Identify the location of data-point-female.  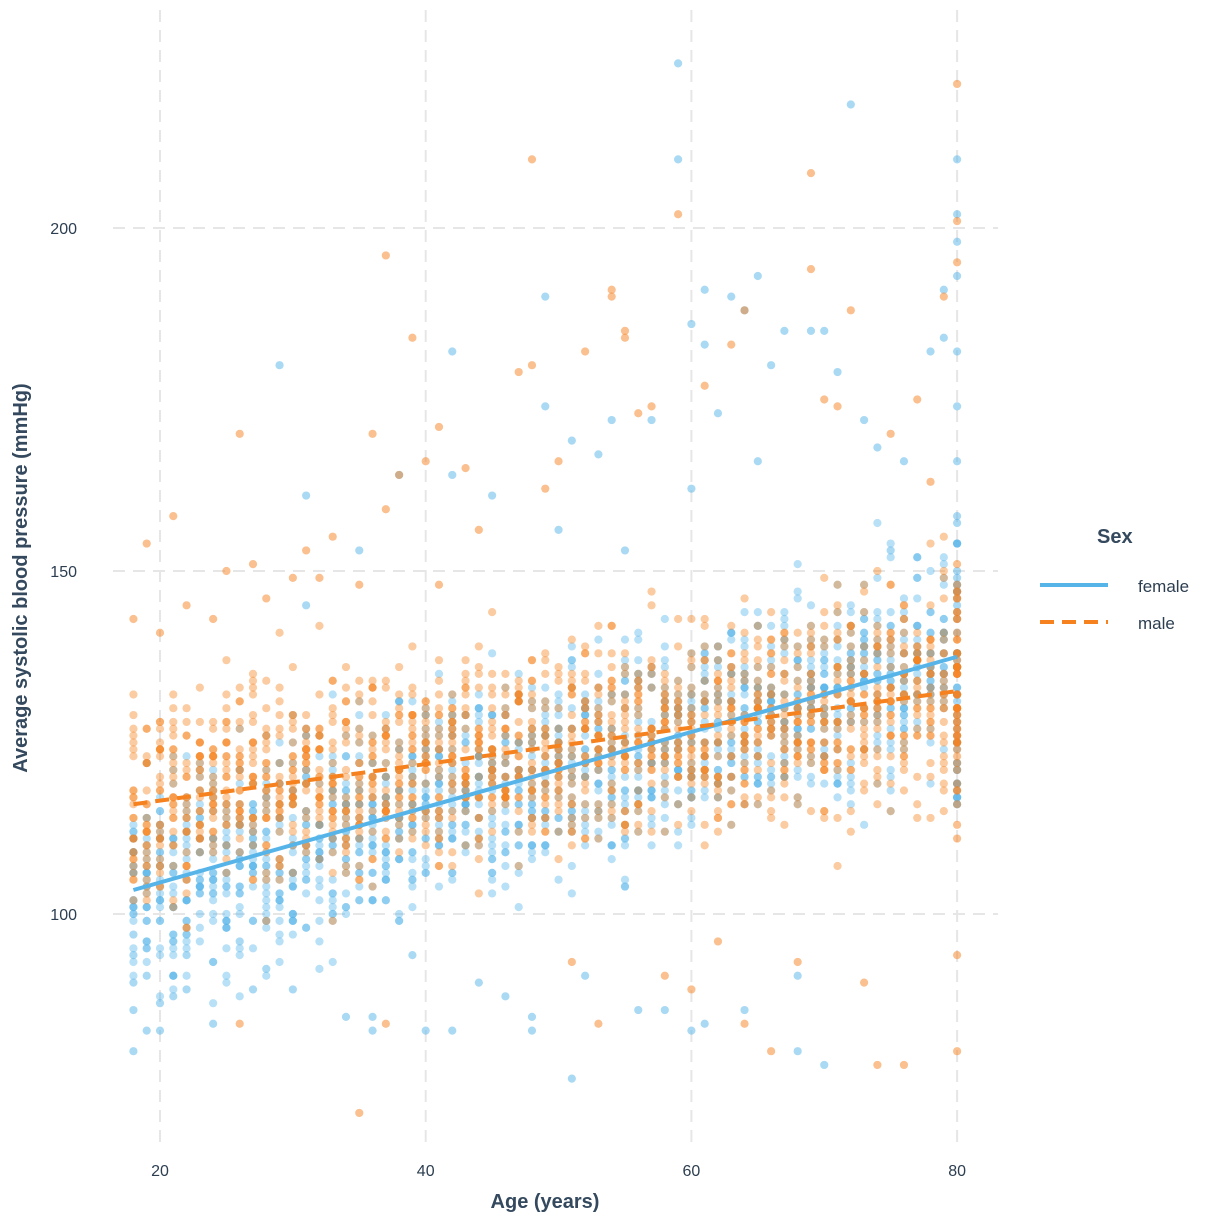
(306, 495).